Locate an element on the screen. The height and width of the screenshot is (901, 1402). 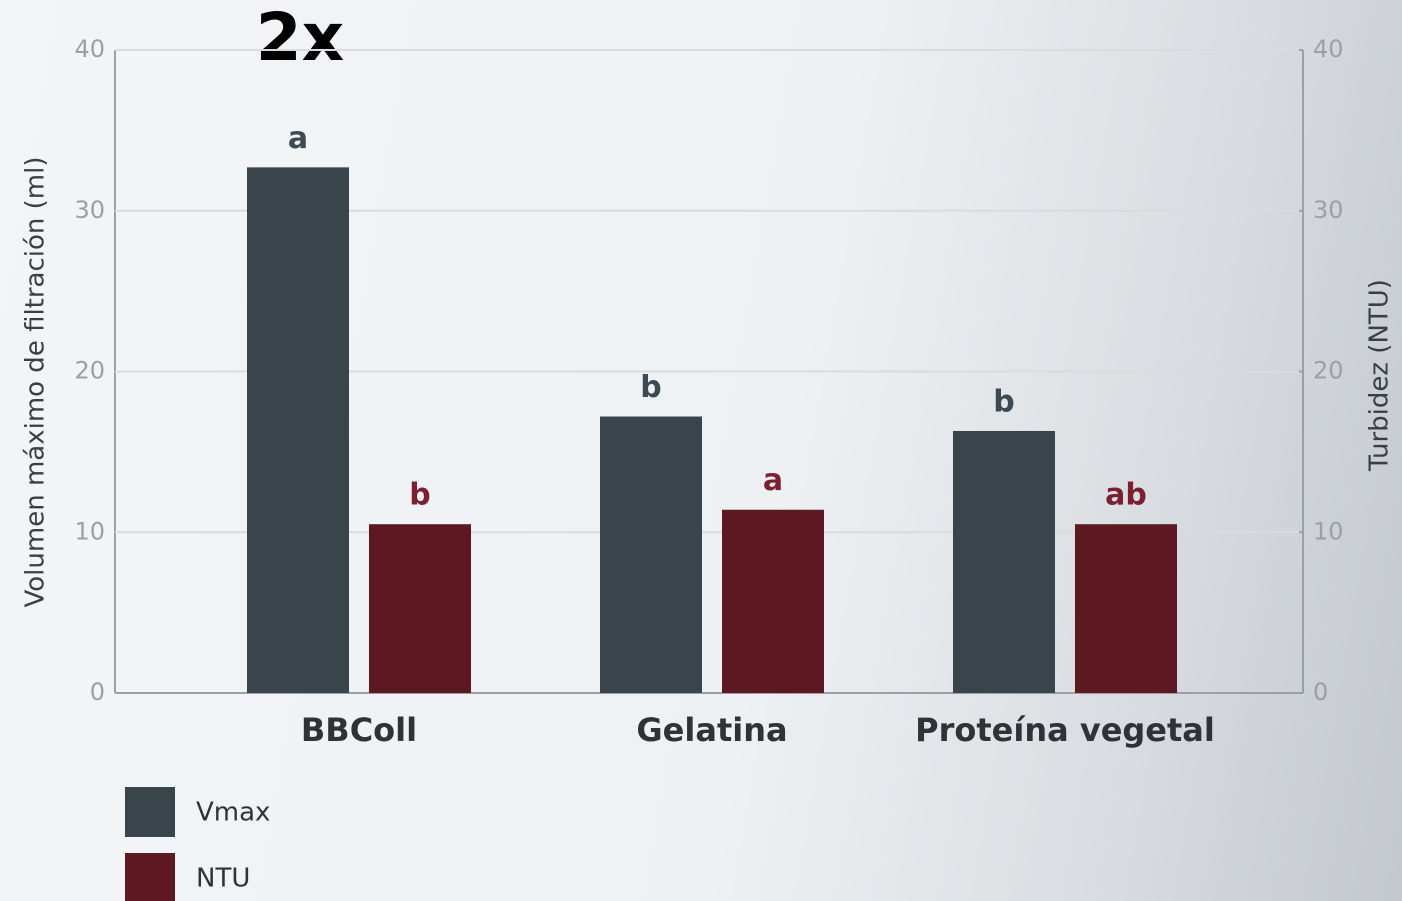
y2-tick-label: 30 is located at coordinates (1328, 210).